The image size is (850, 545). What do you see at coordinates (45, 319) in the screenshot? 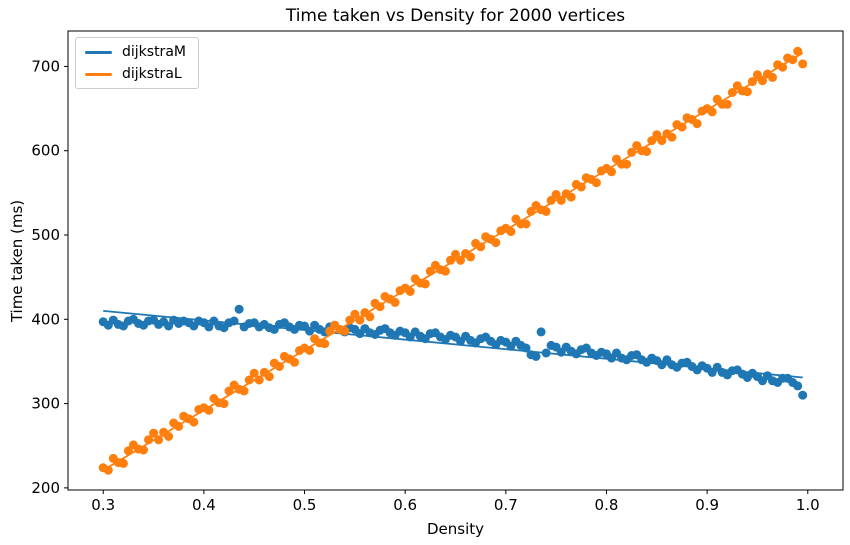
I see `y-tick-label: 400` at bounding box center [45, 319].